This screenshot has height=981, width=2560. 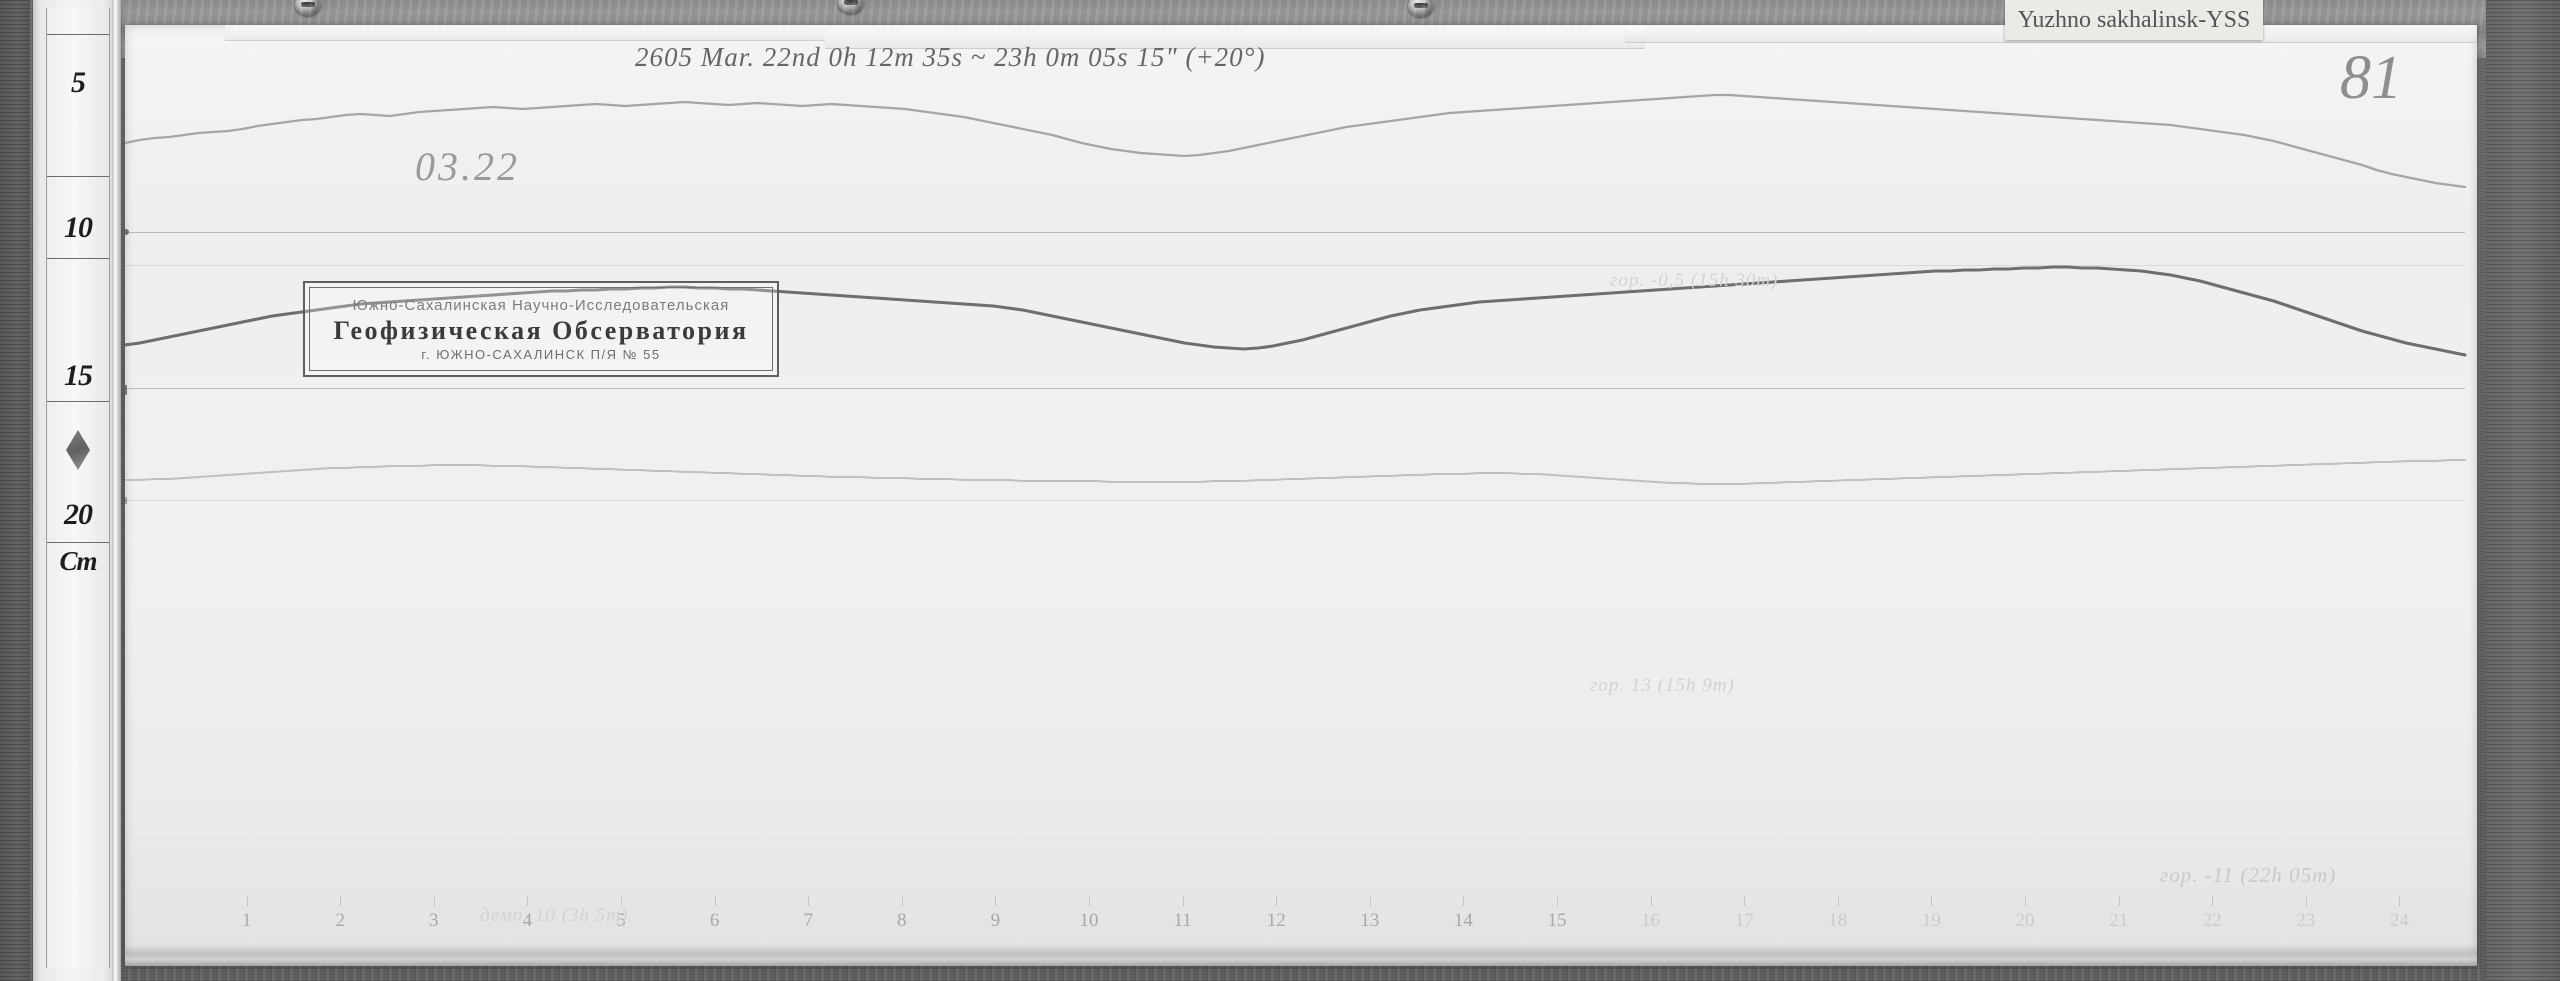 I want to click on ruler-label-15: 15, so click(x=78, y=375).